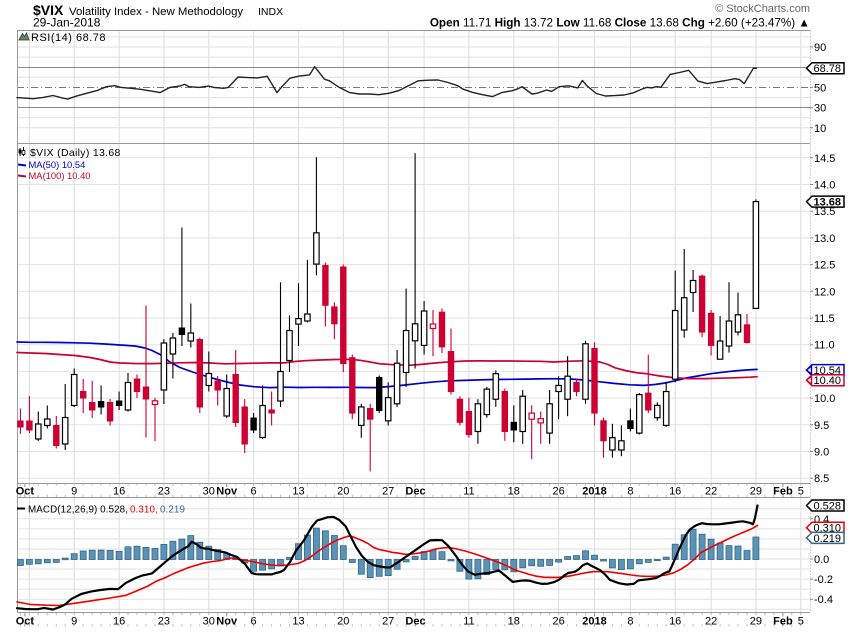 The height and width of the screenshot is (638, 850). I want to click on svg-text: 50, so click(820, 88).